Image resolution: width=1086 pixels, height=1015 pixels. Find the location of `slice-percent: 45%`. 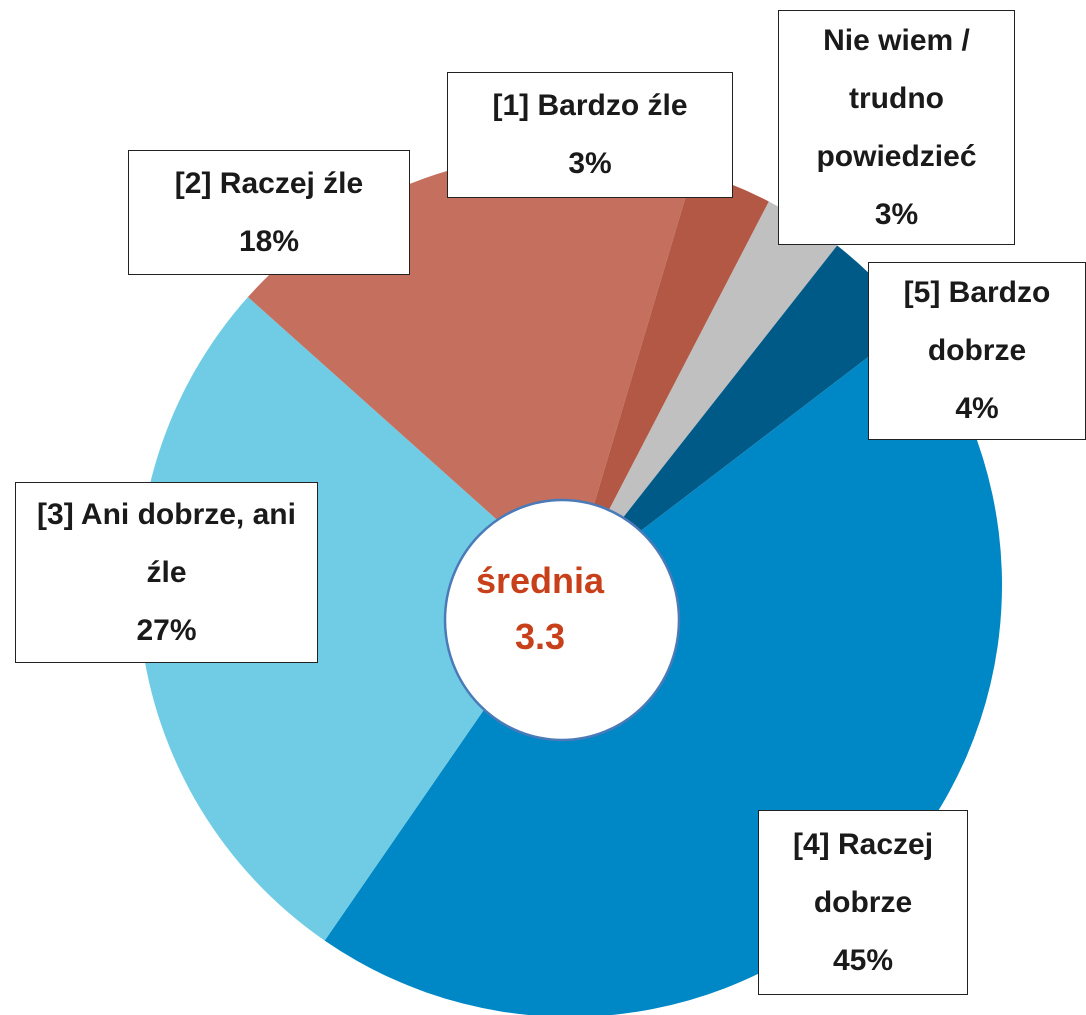

slice-percent: 45% is located at coordinates (863, 960).